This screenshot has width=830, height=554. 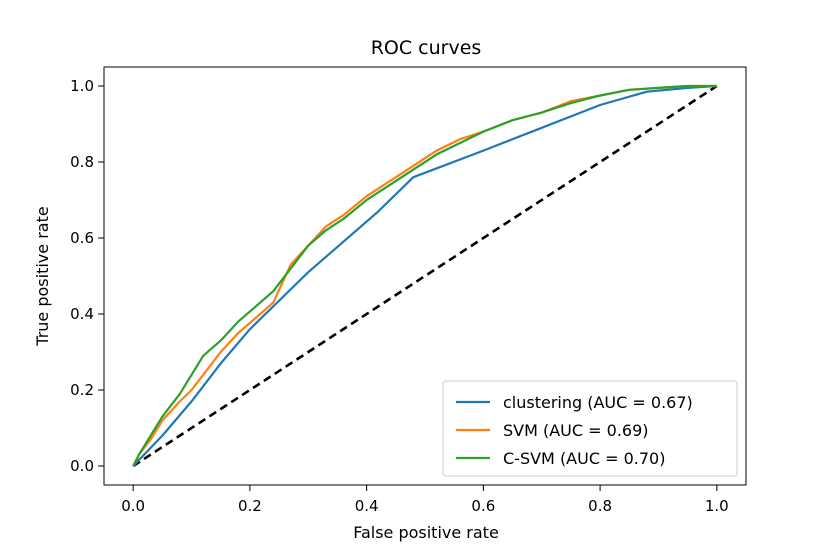 I want to click on y-tick-label: 0.2, so click(x=82, y=390).